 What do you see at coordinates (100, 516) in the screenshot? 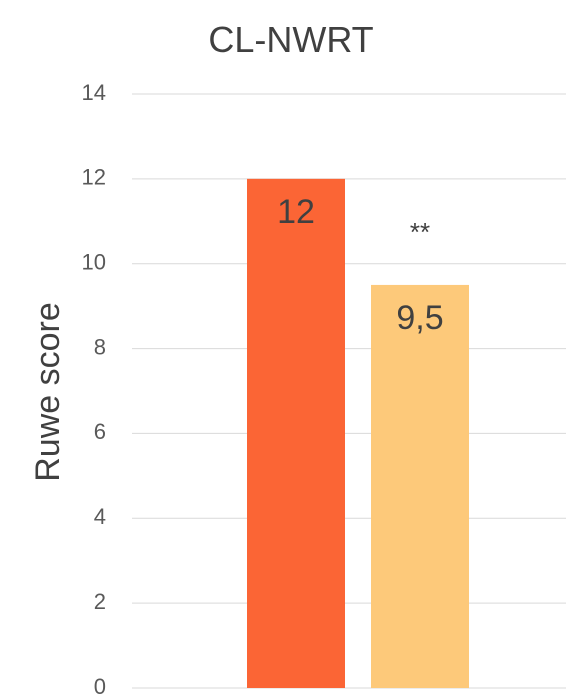
I see `y-tick-label-2: 4` at bounding box center [100, 516].